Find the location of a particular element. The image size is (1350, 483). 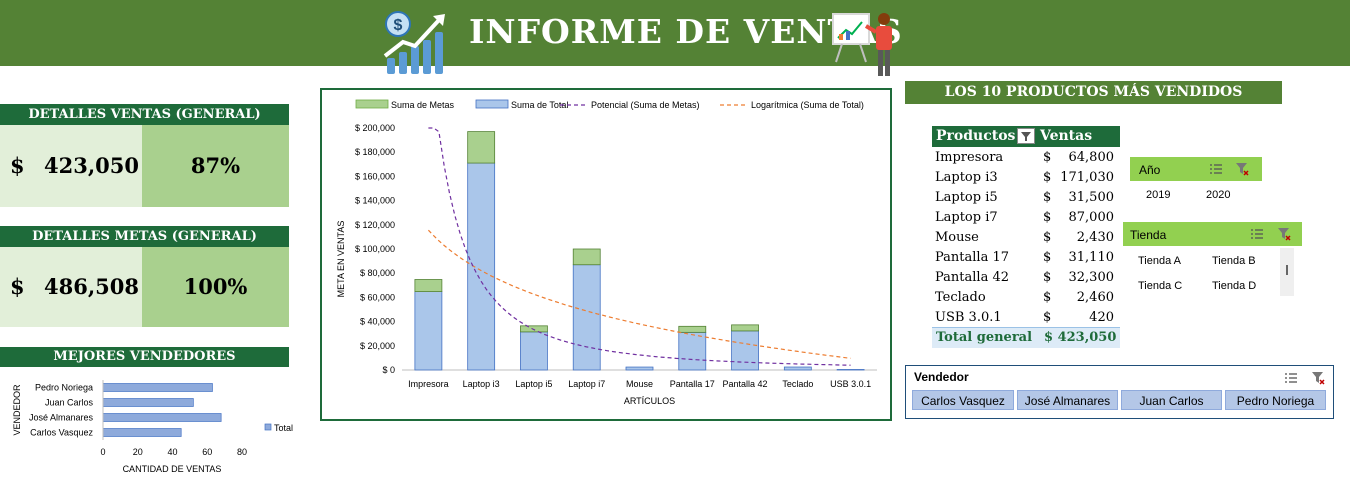

slicer-year-item: 2019 is located at coordinates (1158, 195).